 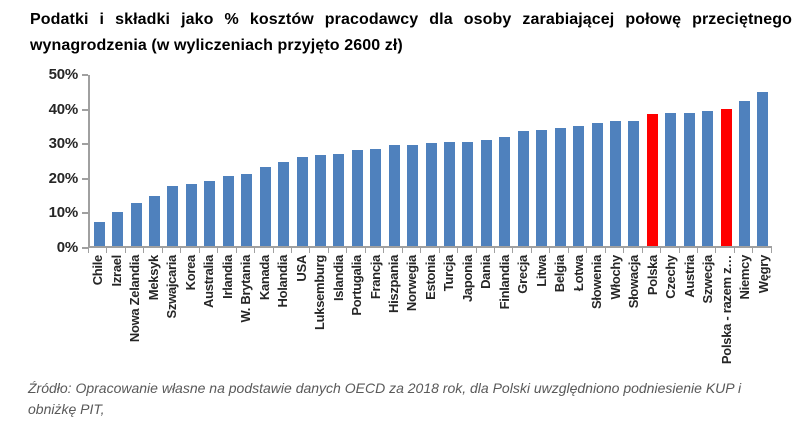 What do you see at coordinates (578, 309) in the screenshot?
I see `x-label-cell: Łotwa` at bounding box center [578, 309].